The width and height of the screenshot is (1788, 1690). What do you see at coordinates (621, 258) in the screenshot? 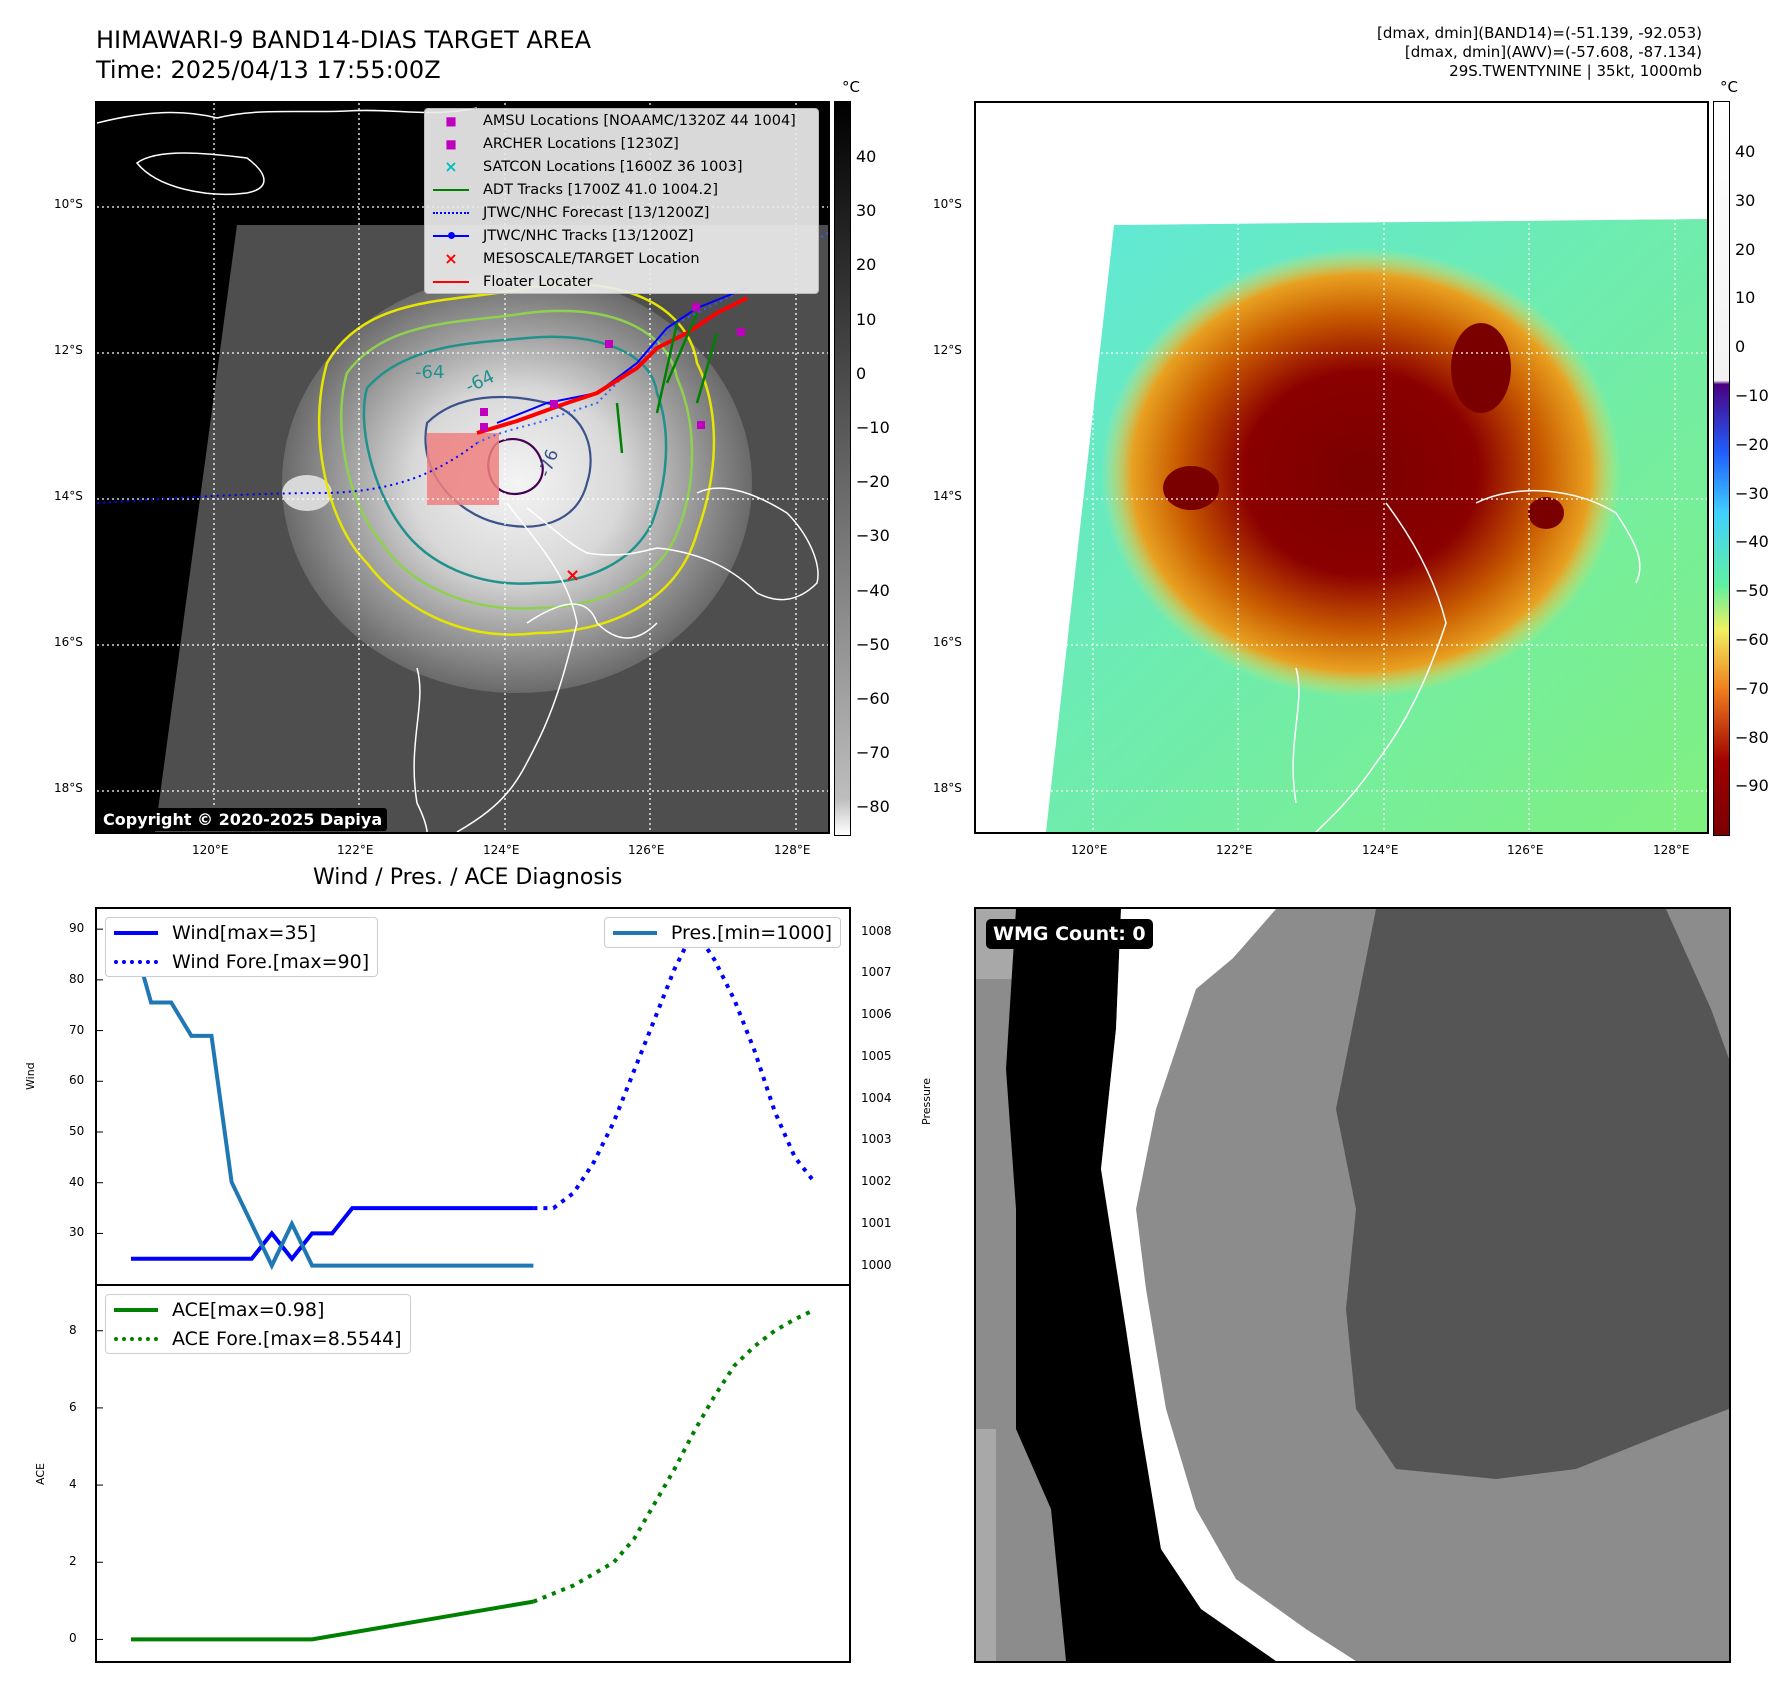
I see `legend-entry: × MESOSCALE/TARGET Location` at bounding box center [621, 258].